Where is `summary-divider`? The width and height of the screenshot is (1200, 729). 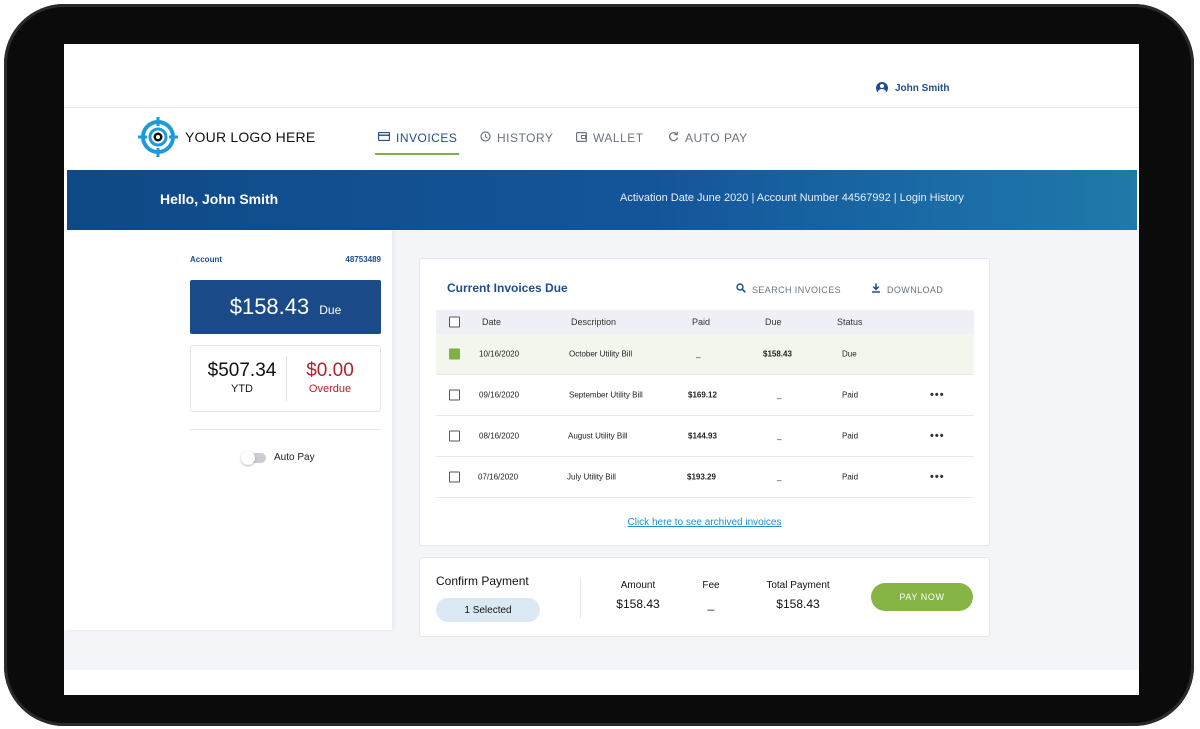
summary-divider is located at coordinates (286, 378).